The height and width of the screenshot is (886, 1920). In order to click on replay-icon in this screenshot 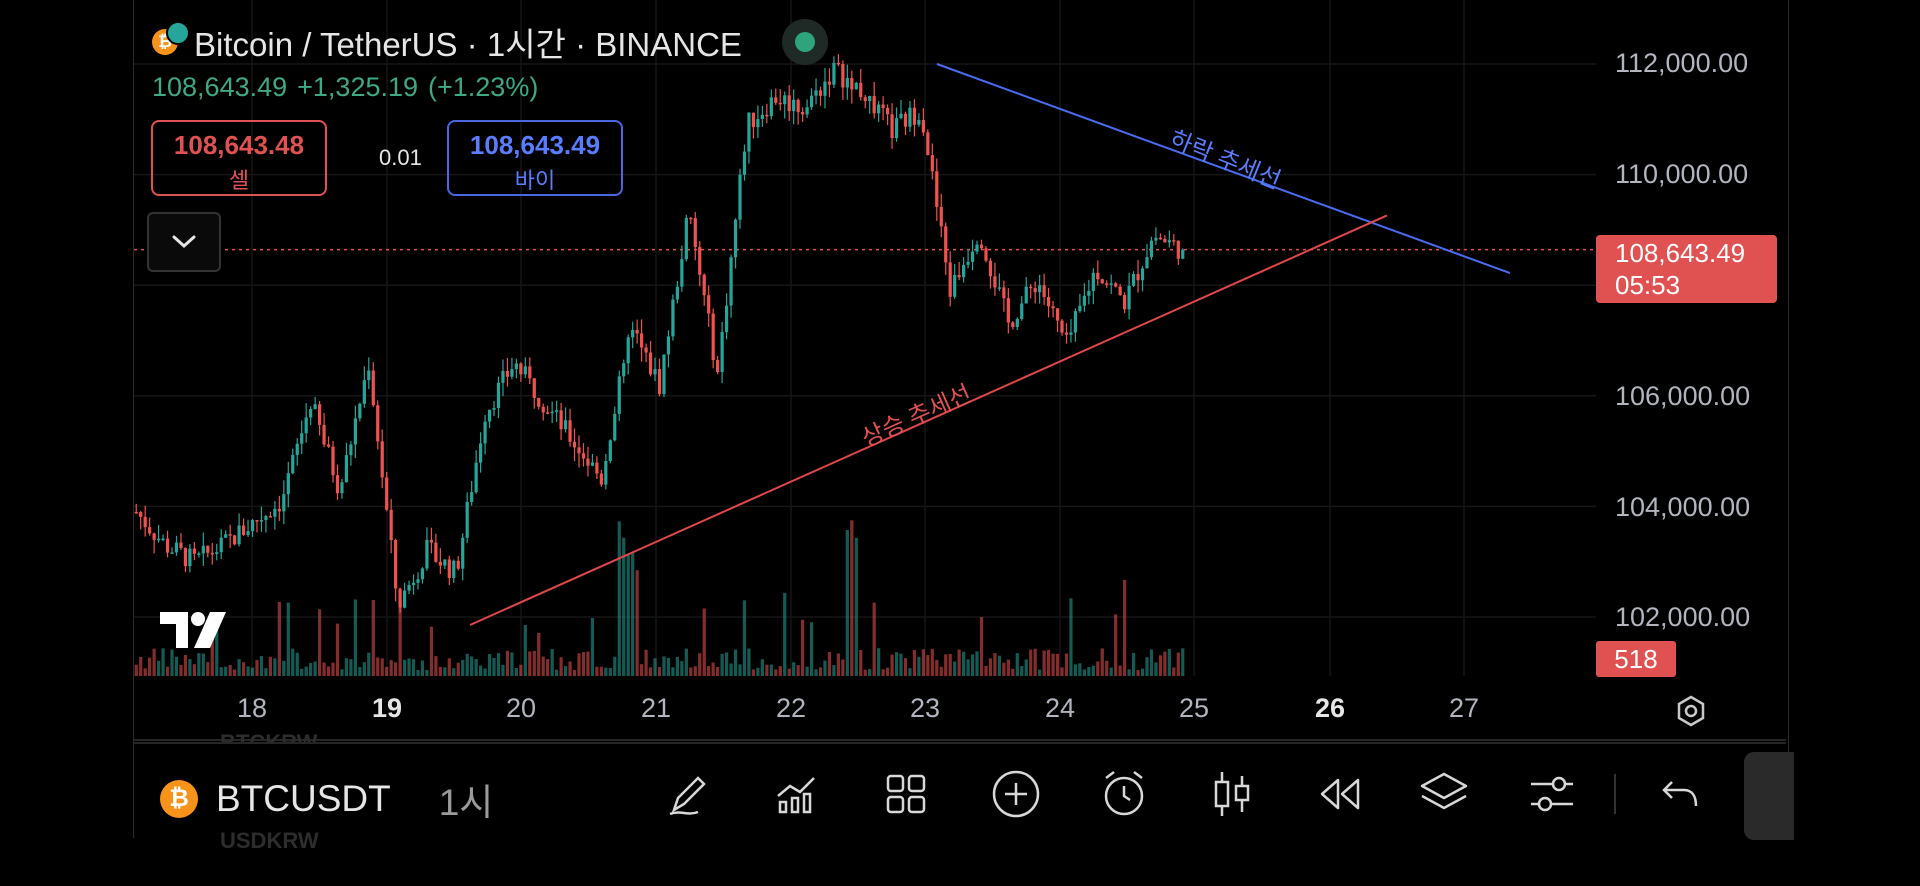, I will do `click(1340, 794)`.